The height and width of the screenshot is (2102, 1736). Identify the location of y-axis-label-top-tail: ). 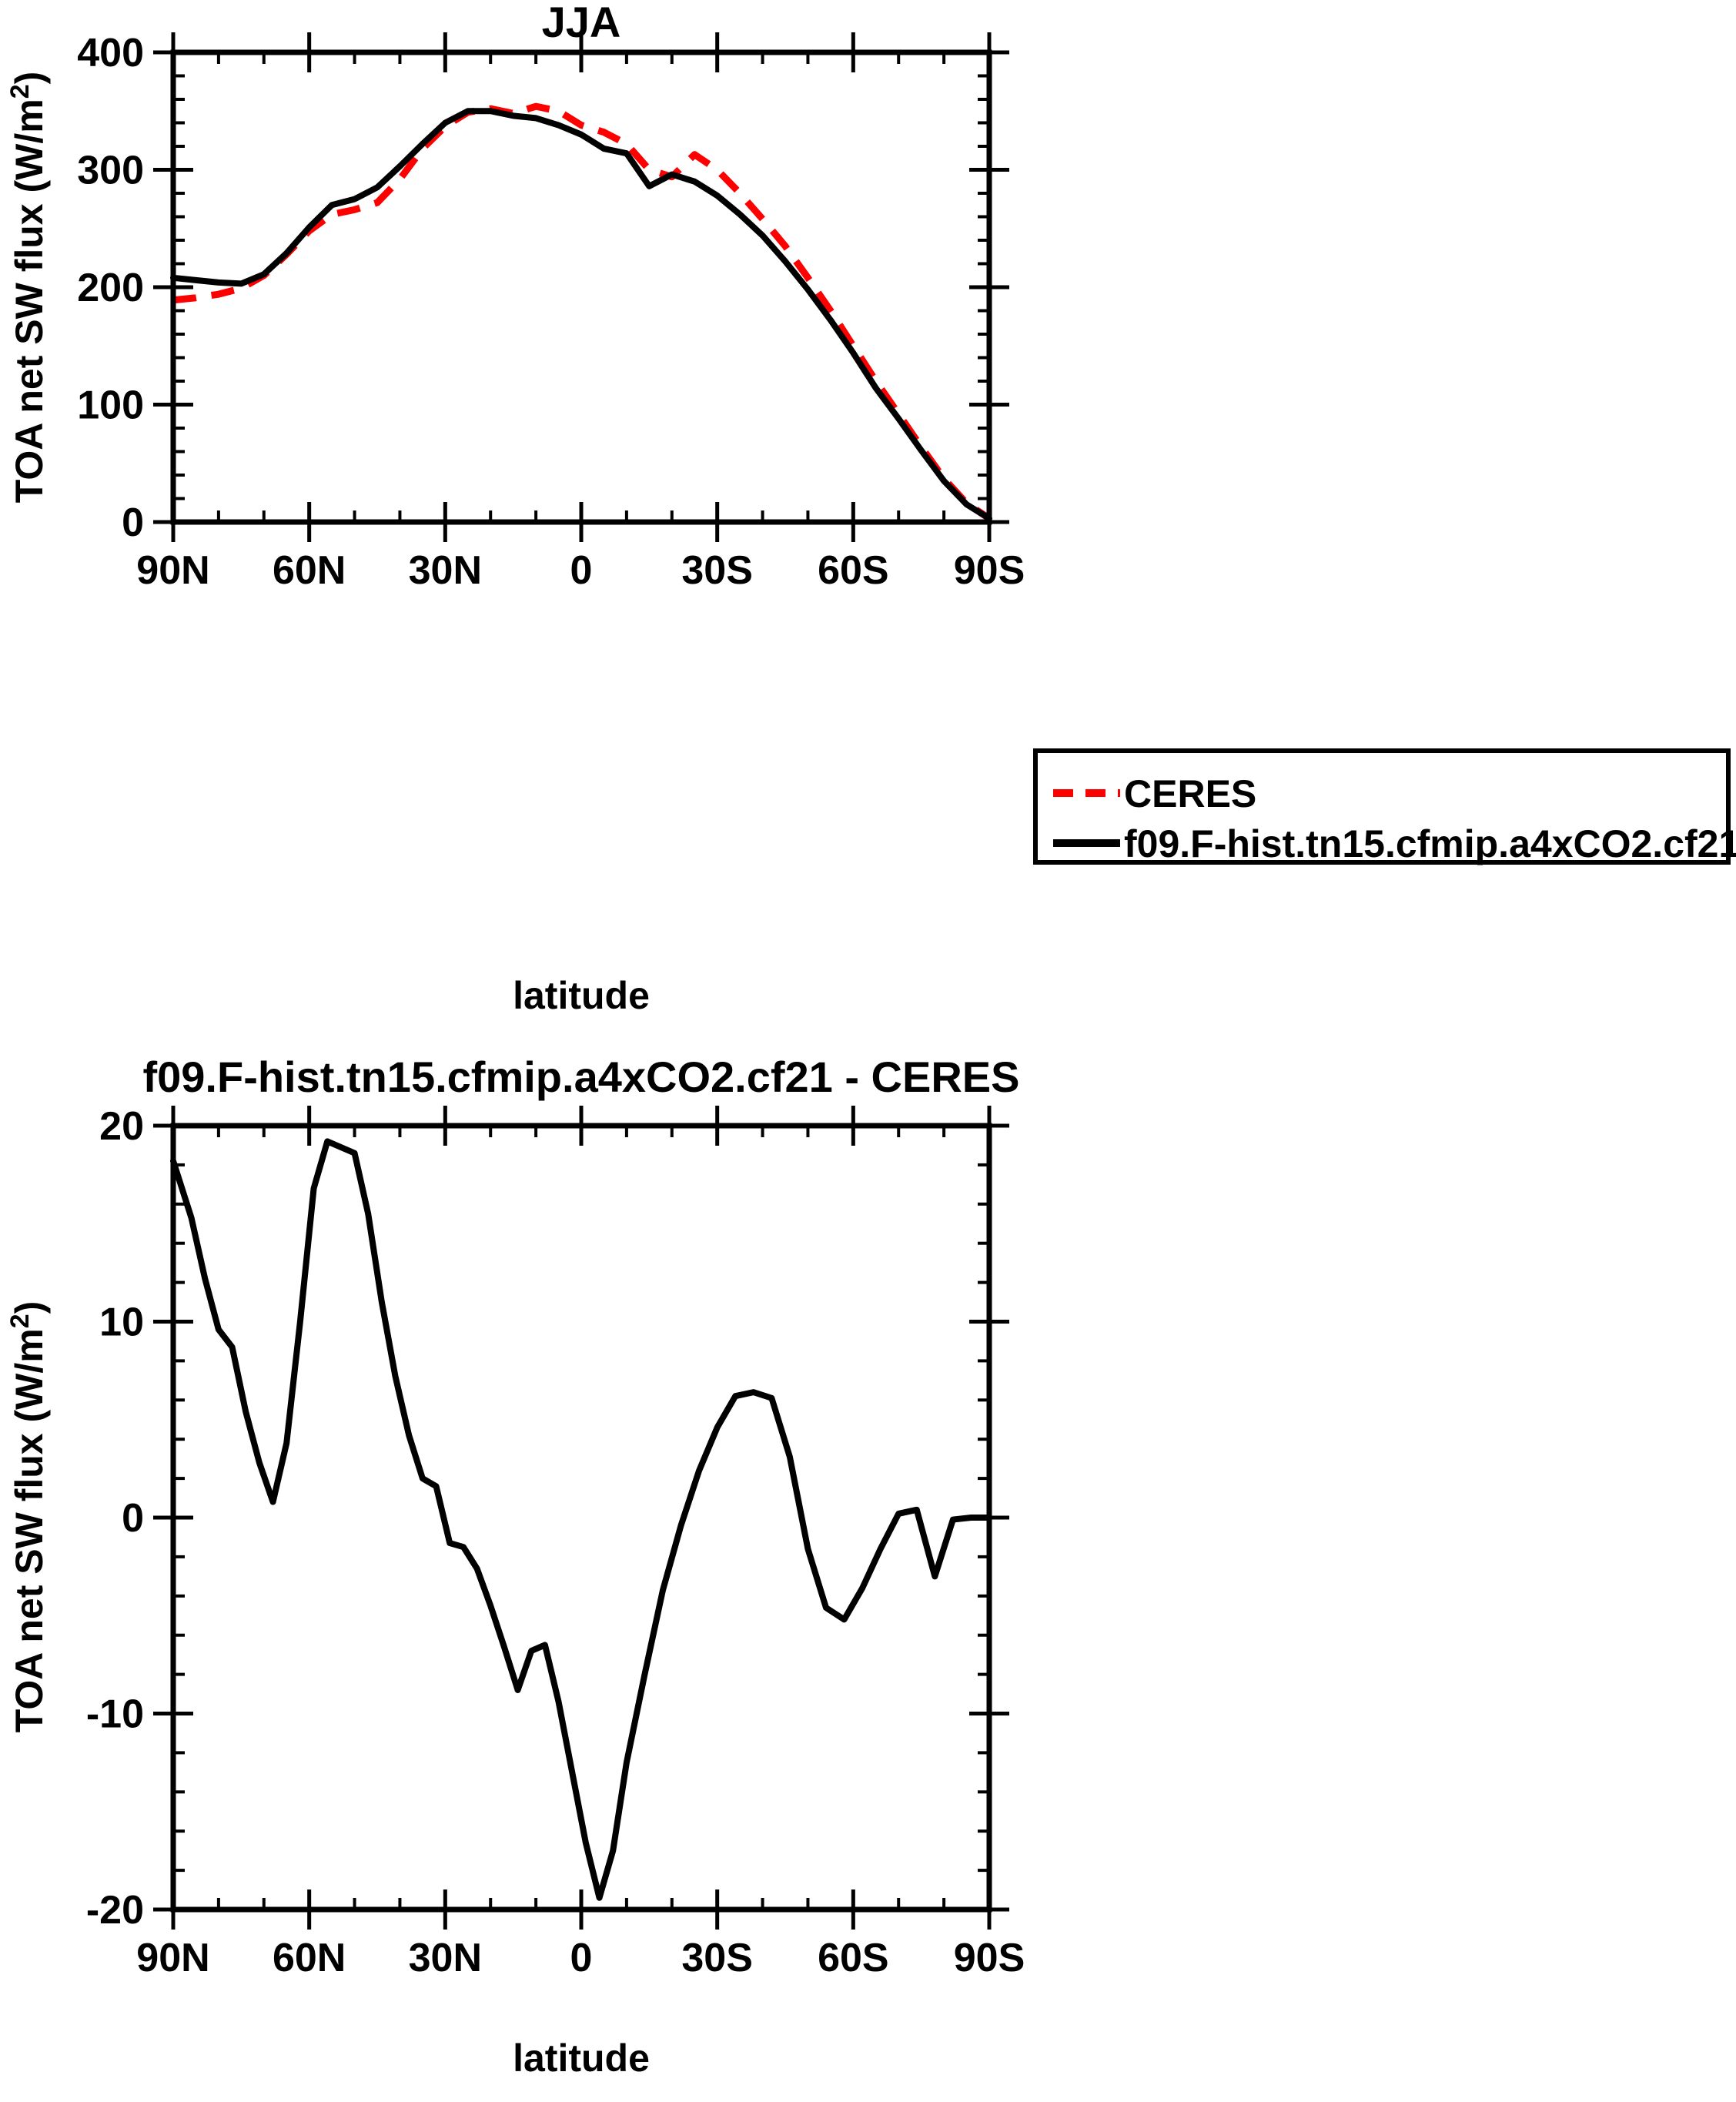
(29, 78).